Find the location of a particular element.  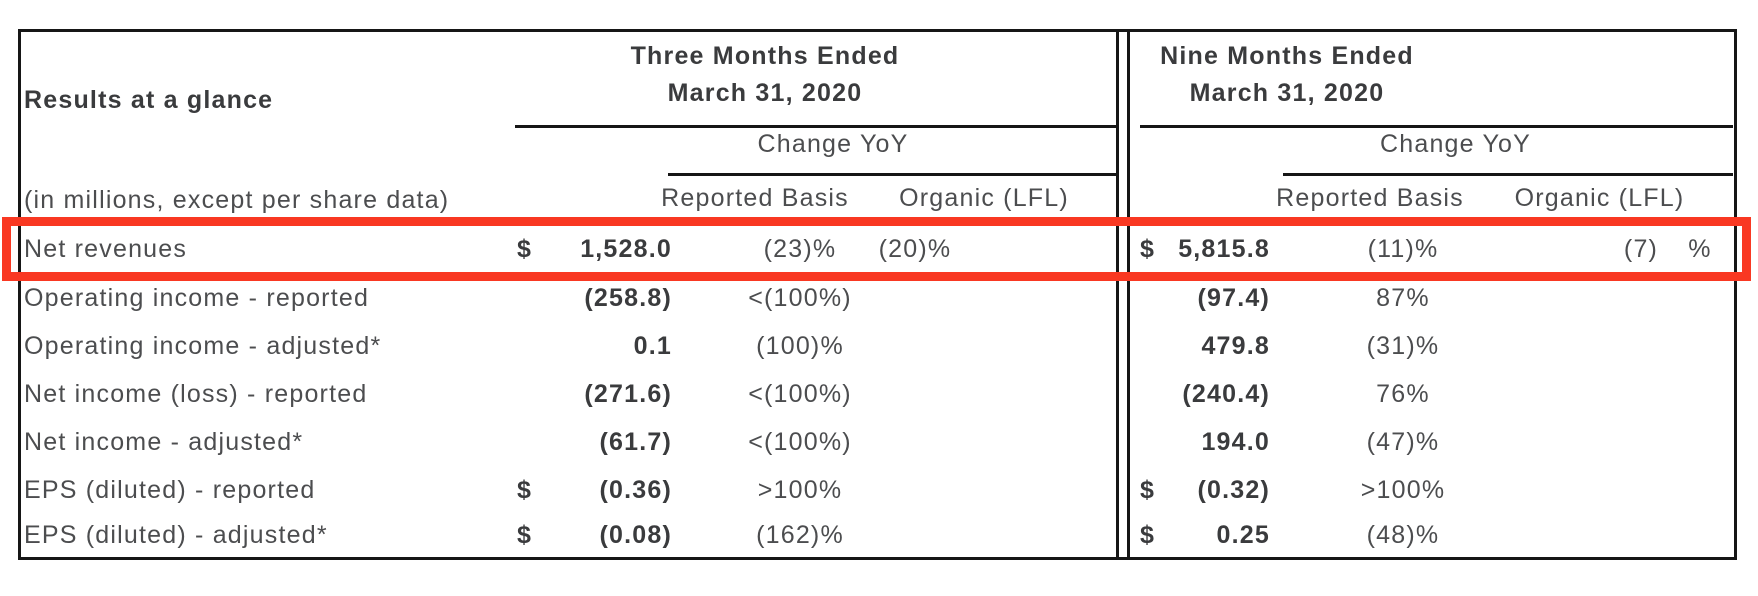

change-yoy-underline-three-months is located at coordinates (892, 174).